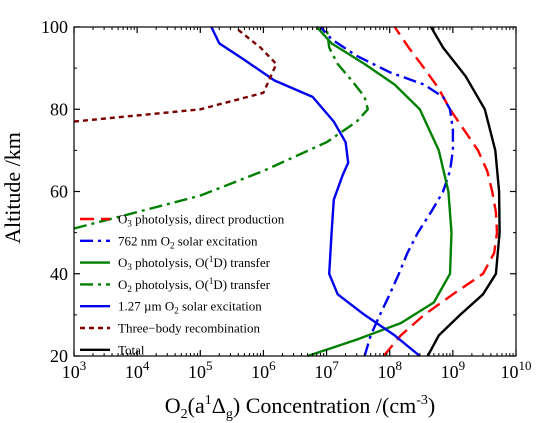 The height and width of the screenshot is (423, 551). I want to click on x-tick-label-2: 10⁴, so click(137, 370).